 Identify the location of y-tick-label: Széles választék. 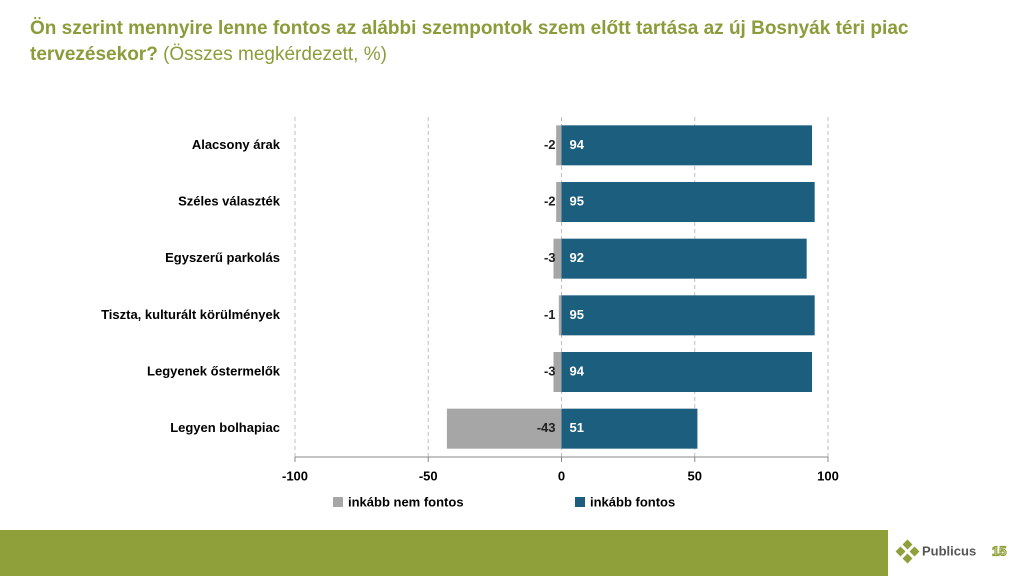
(229, 200).